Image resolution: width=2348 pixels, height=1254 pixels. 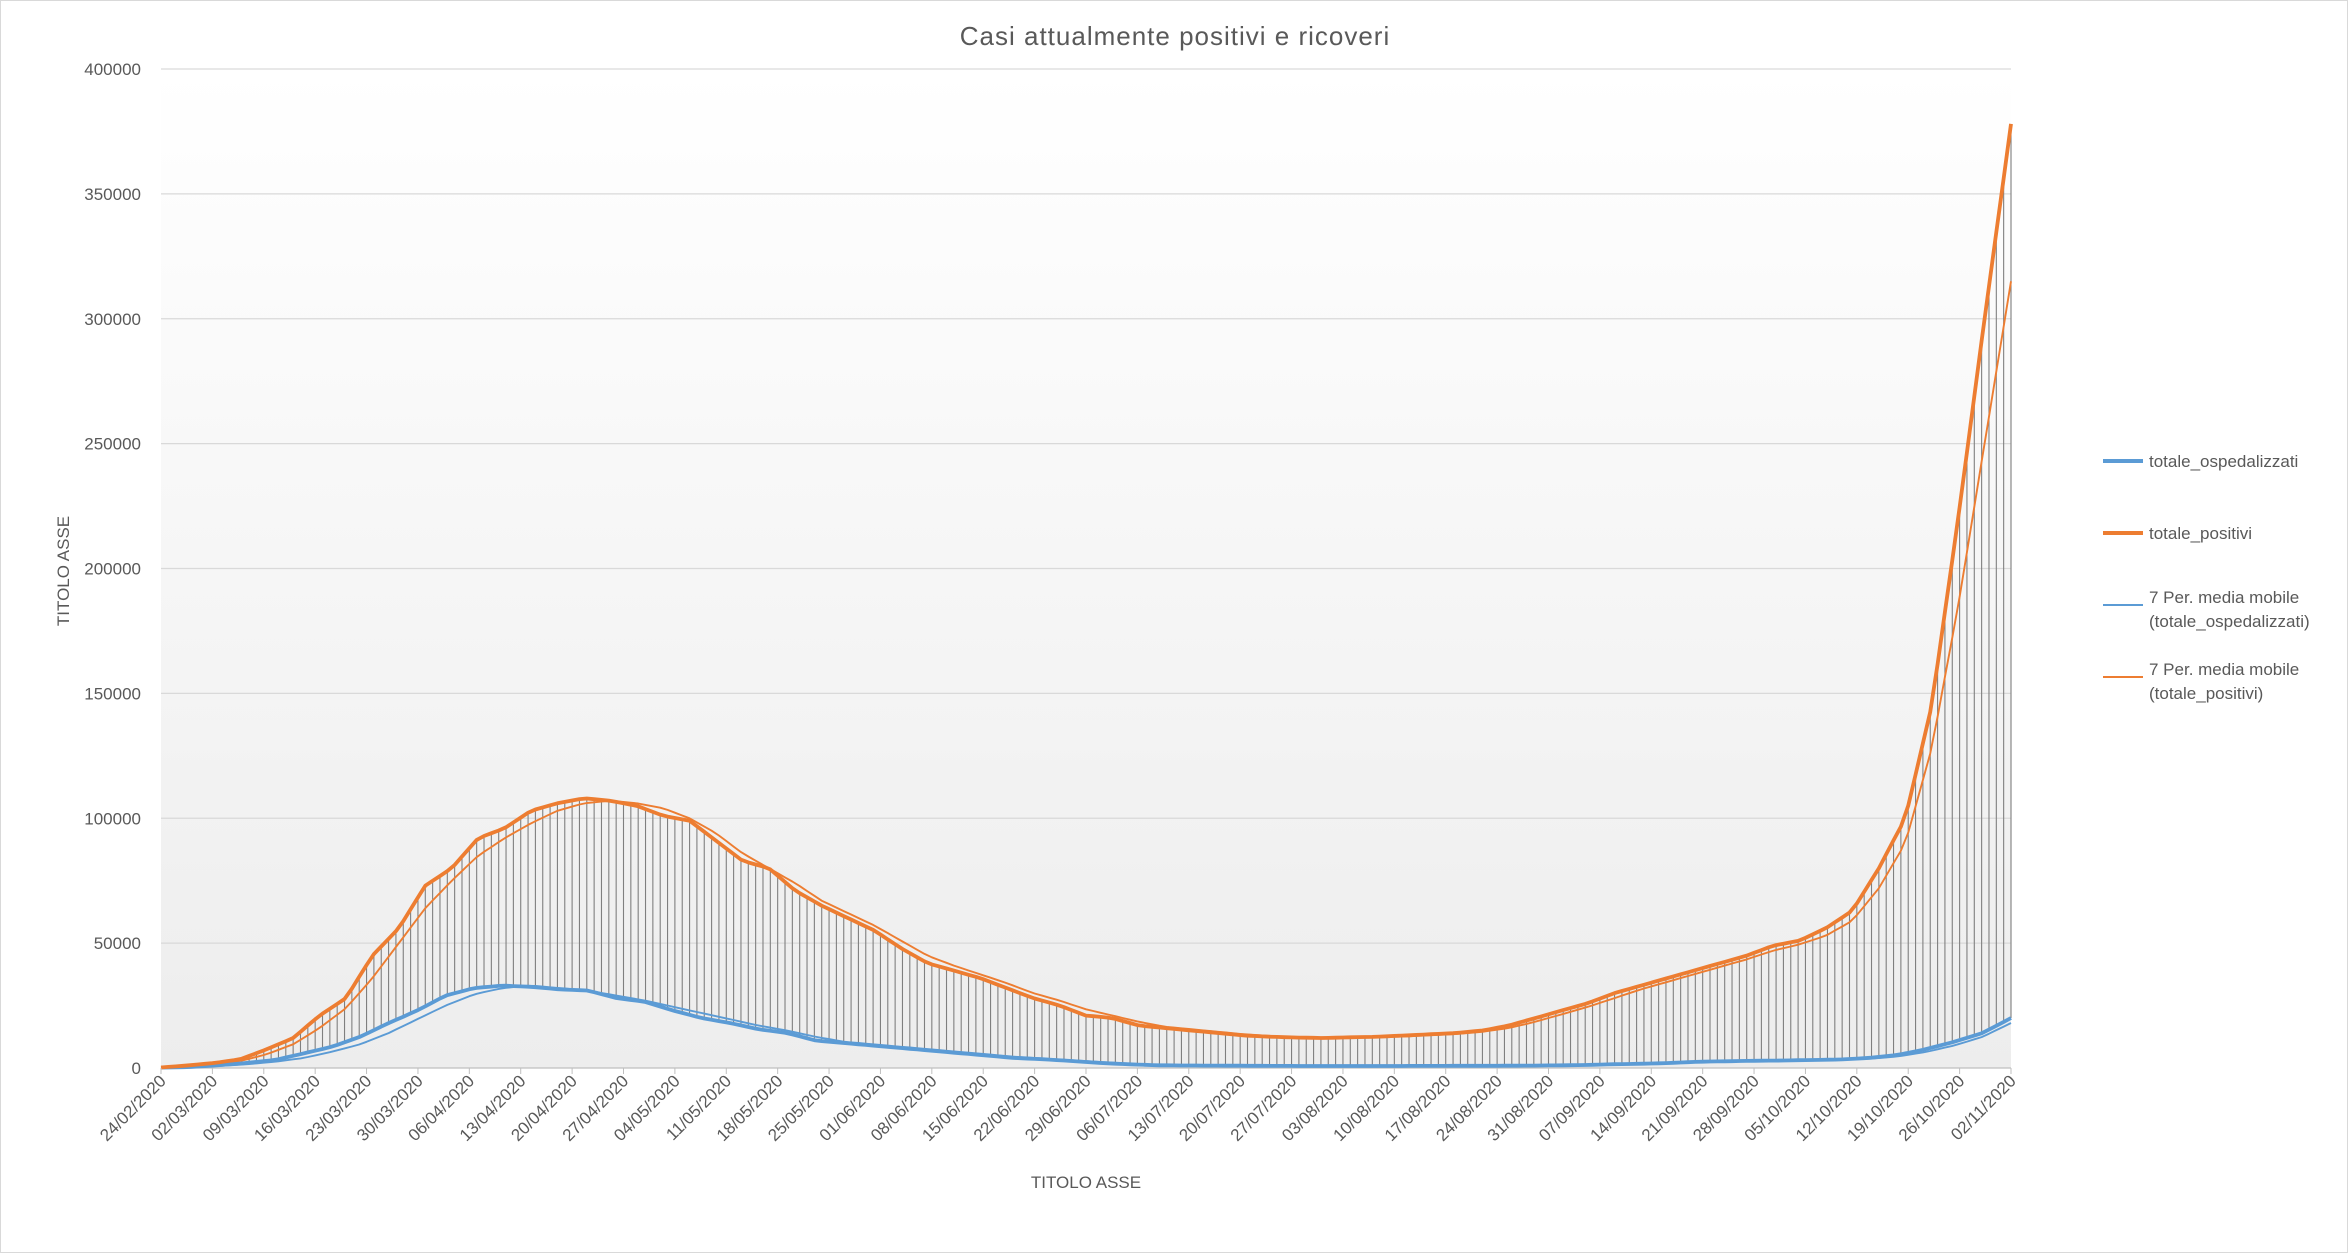 I want to click on y-tick-label: 150000, so click(x=112, y=693).